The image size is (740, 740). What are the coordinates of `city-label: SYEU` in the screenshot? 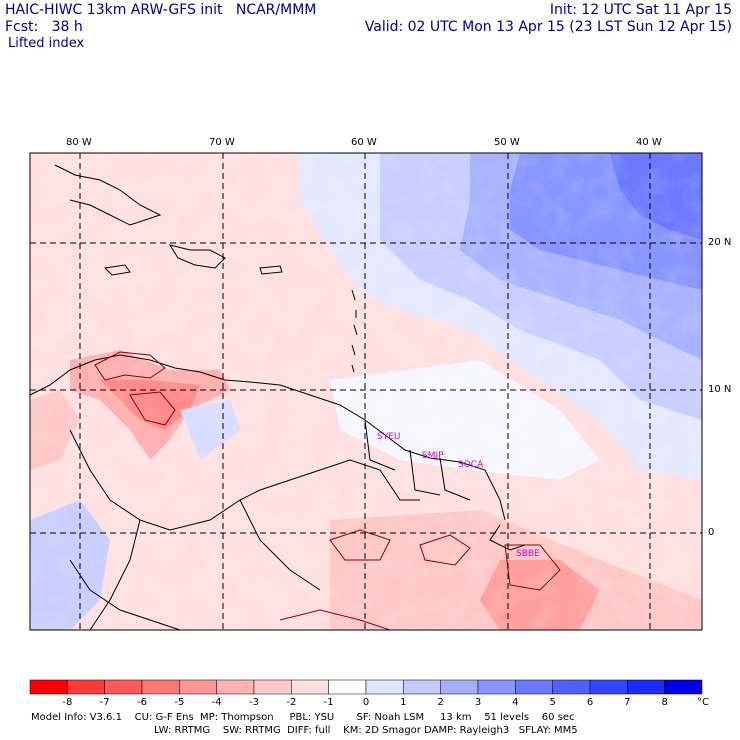 It's located at (389, 437).